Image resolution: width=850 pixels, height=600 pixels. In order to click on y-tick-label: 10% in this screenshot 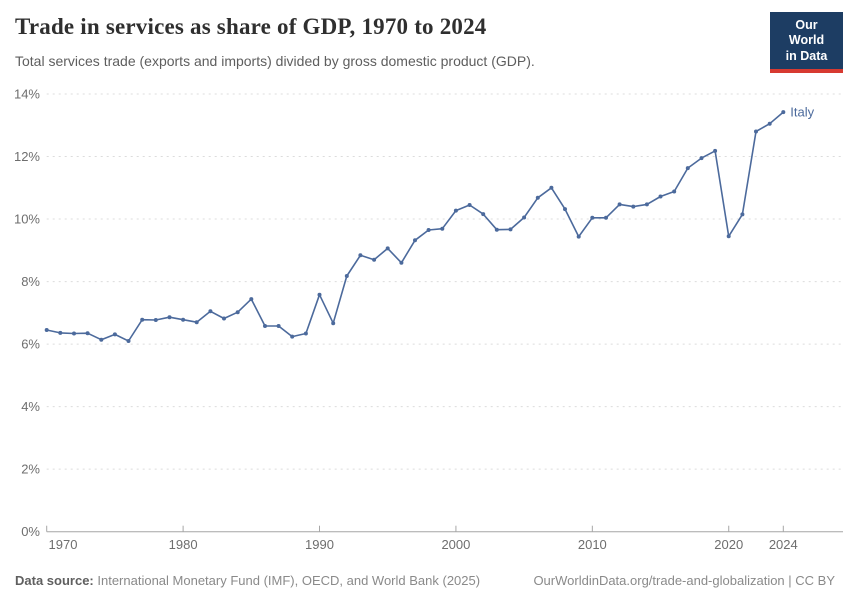, I will do `click(27, 219)`.